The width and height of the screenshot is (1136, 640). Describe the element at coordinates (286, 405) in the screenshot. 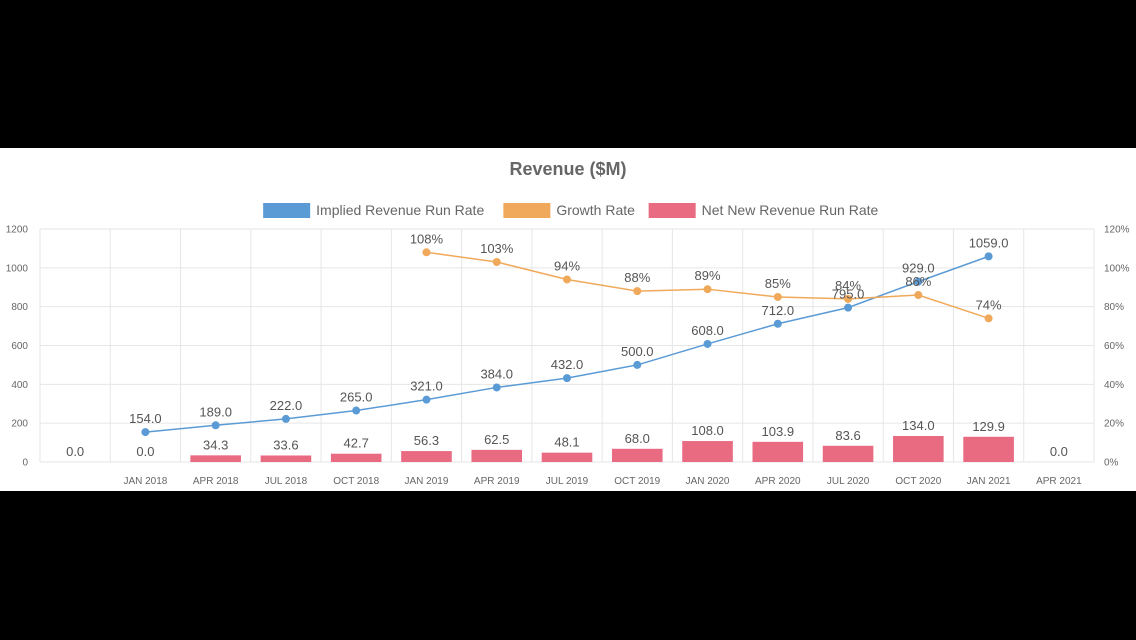

I see `line-data-label: 222.0` at that location.